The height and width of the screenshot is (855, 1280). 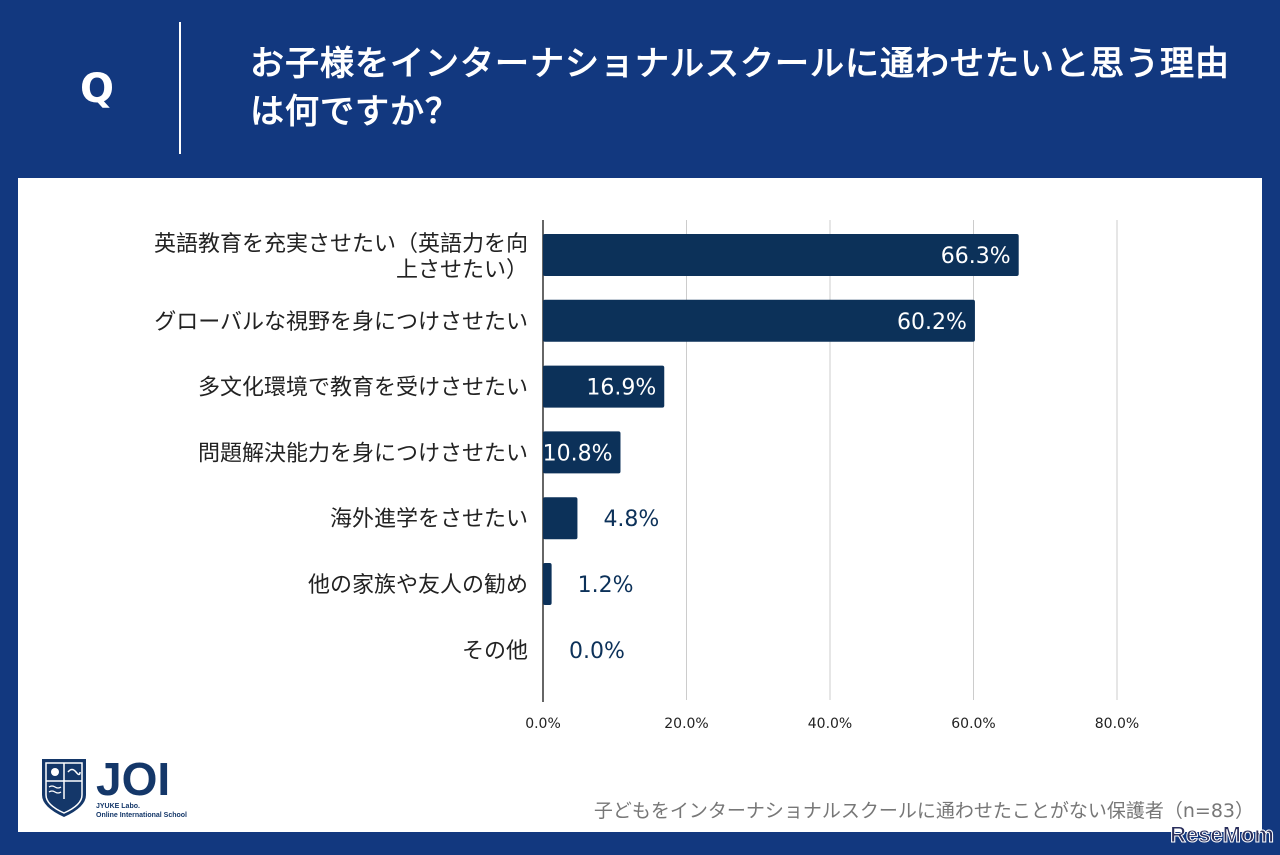 What do you see at coordinates (180, 88) in the screenshot?
I see `divider` at bounding box center [180, 88].